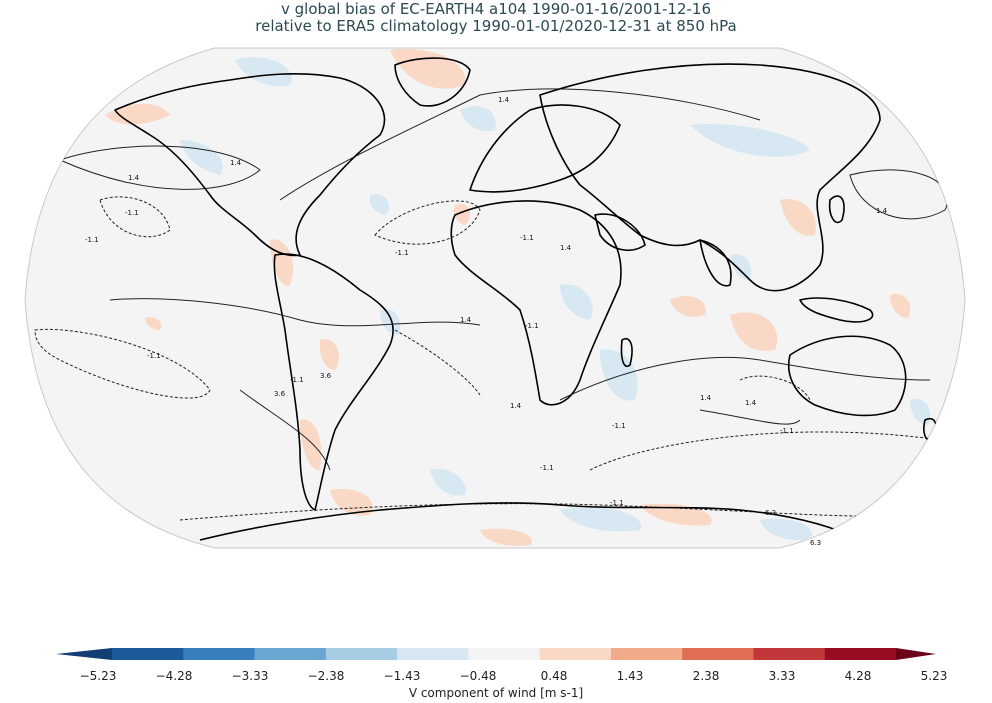 This screenshot has width=992, height=703. What do you see at coordinates (934, 676) in the screenshot?
I see `colorbar-tick-label: 5.23` at bounding box center [934, 676].